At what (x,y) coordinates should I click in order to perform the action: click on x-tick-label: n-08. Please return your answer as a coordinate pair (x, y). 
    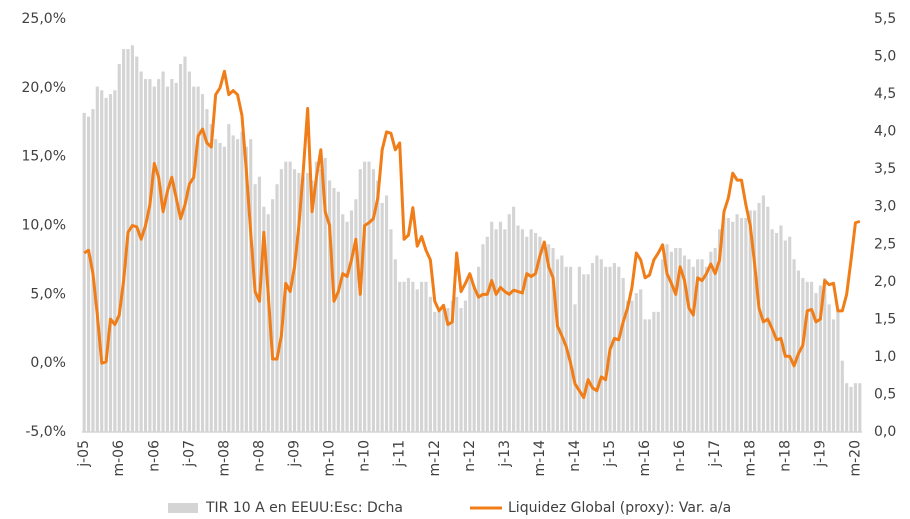
    Looking at the image, I should click on (259, 456).